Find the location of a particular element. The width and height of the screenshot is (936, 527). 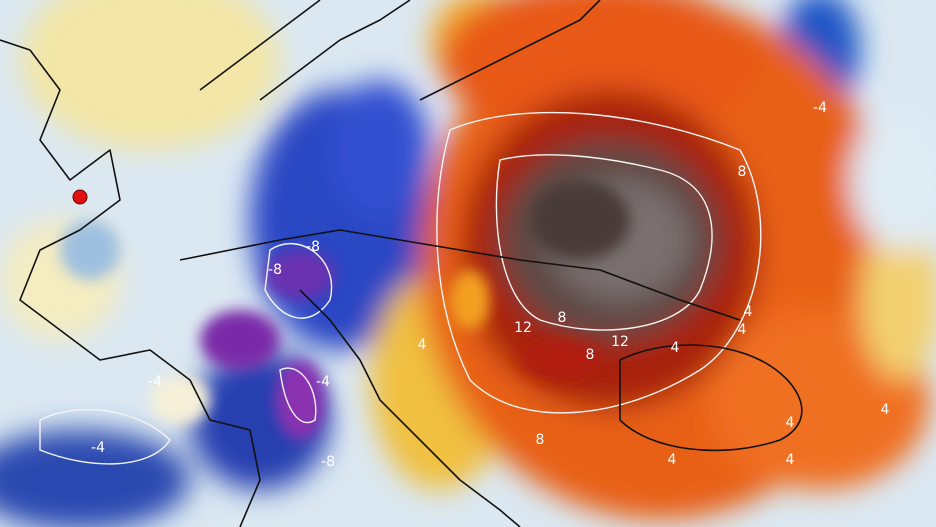

border-line is located at coordinates (460, 275).